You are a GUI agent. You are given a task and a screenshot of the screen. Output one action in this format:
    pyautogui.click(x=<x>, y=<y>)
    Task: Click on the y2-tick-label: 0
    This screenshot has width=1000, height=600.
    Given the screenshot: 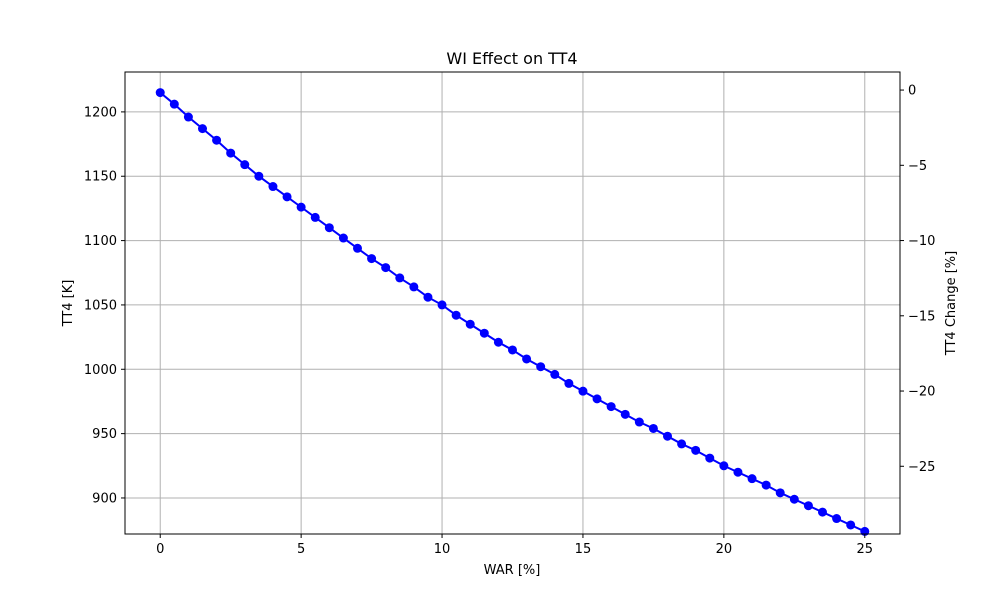 What is the action you would take?
    pyautogui.click(x=912, y=91)
    